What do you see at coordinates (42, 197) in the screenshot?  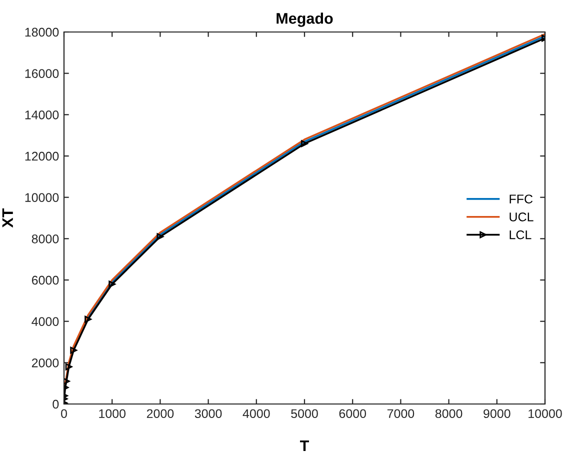 I see `y-tick-label: 10000` at bounding box center [42, 197].